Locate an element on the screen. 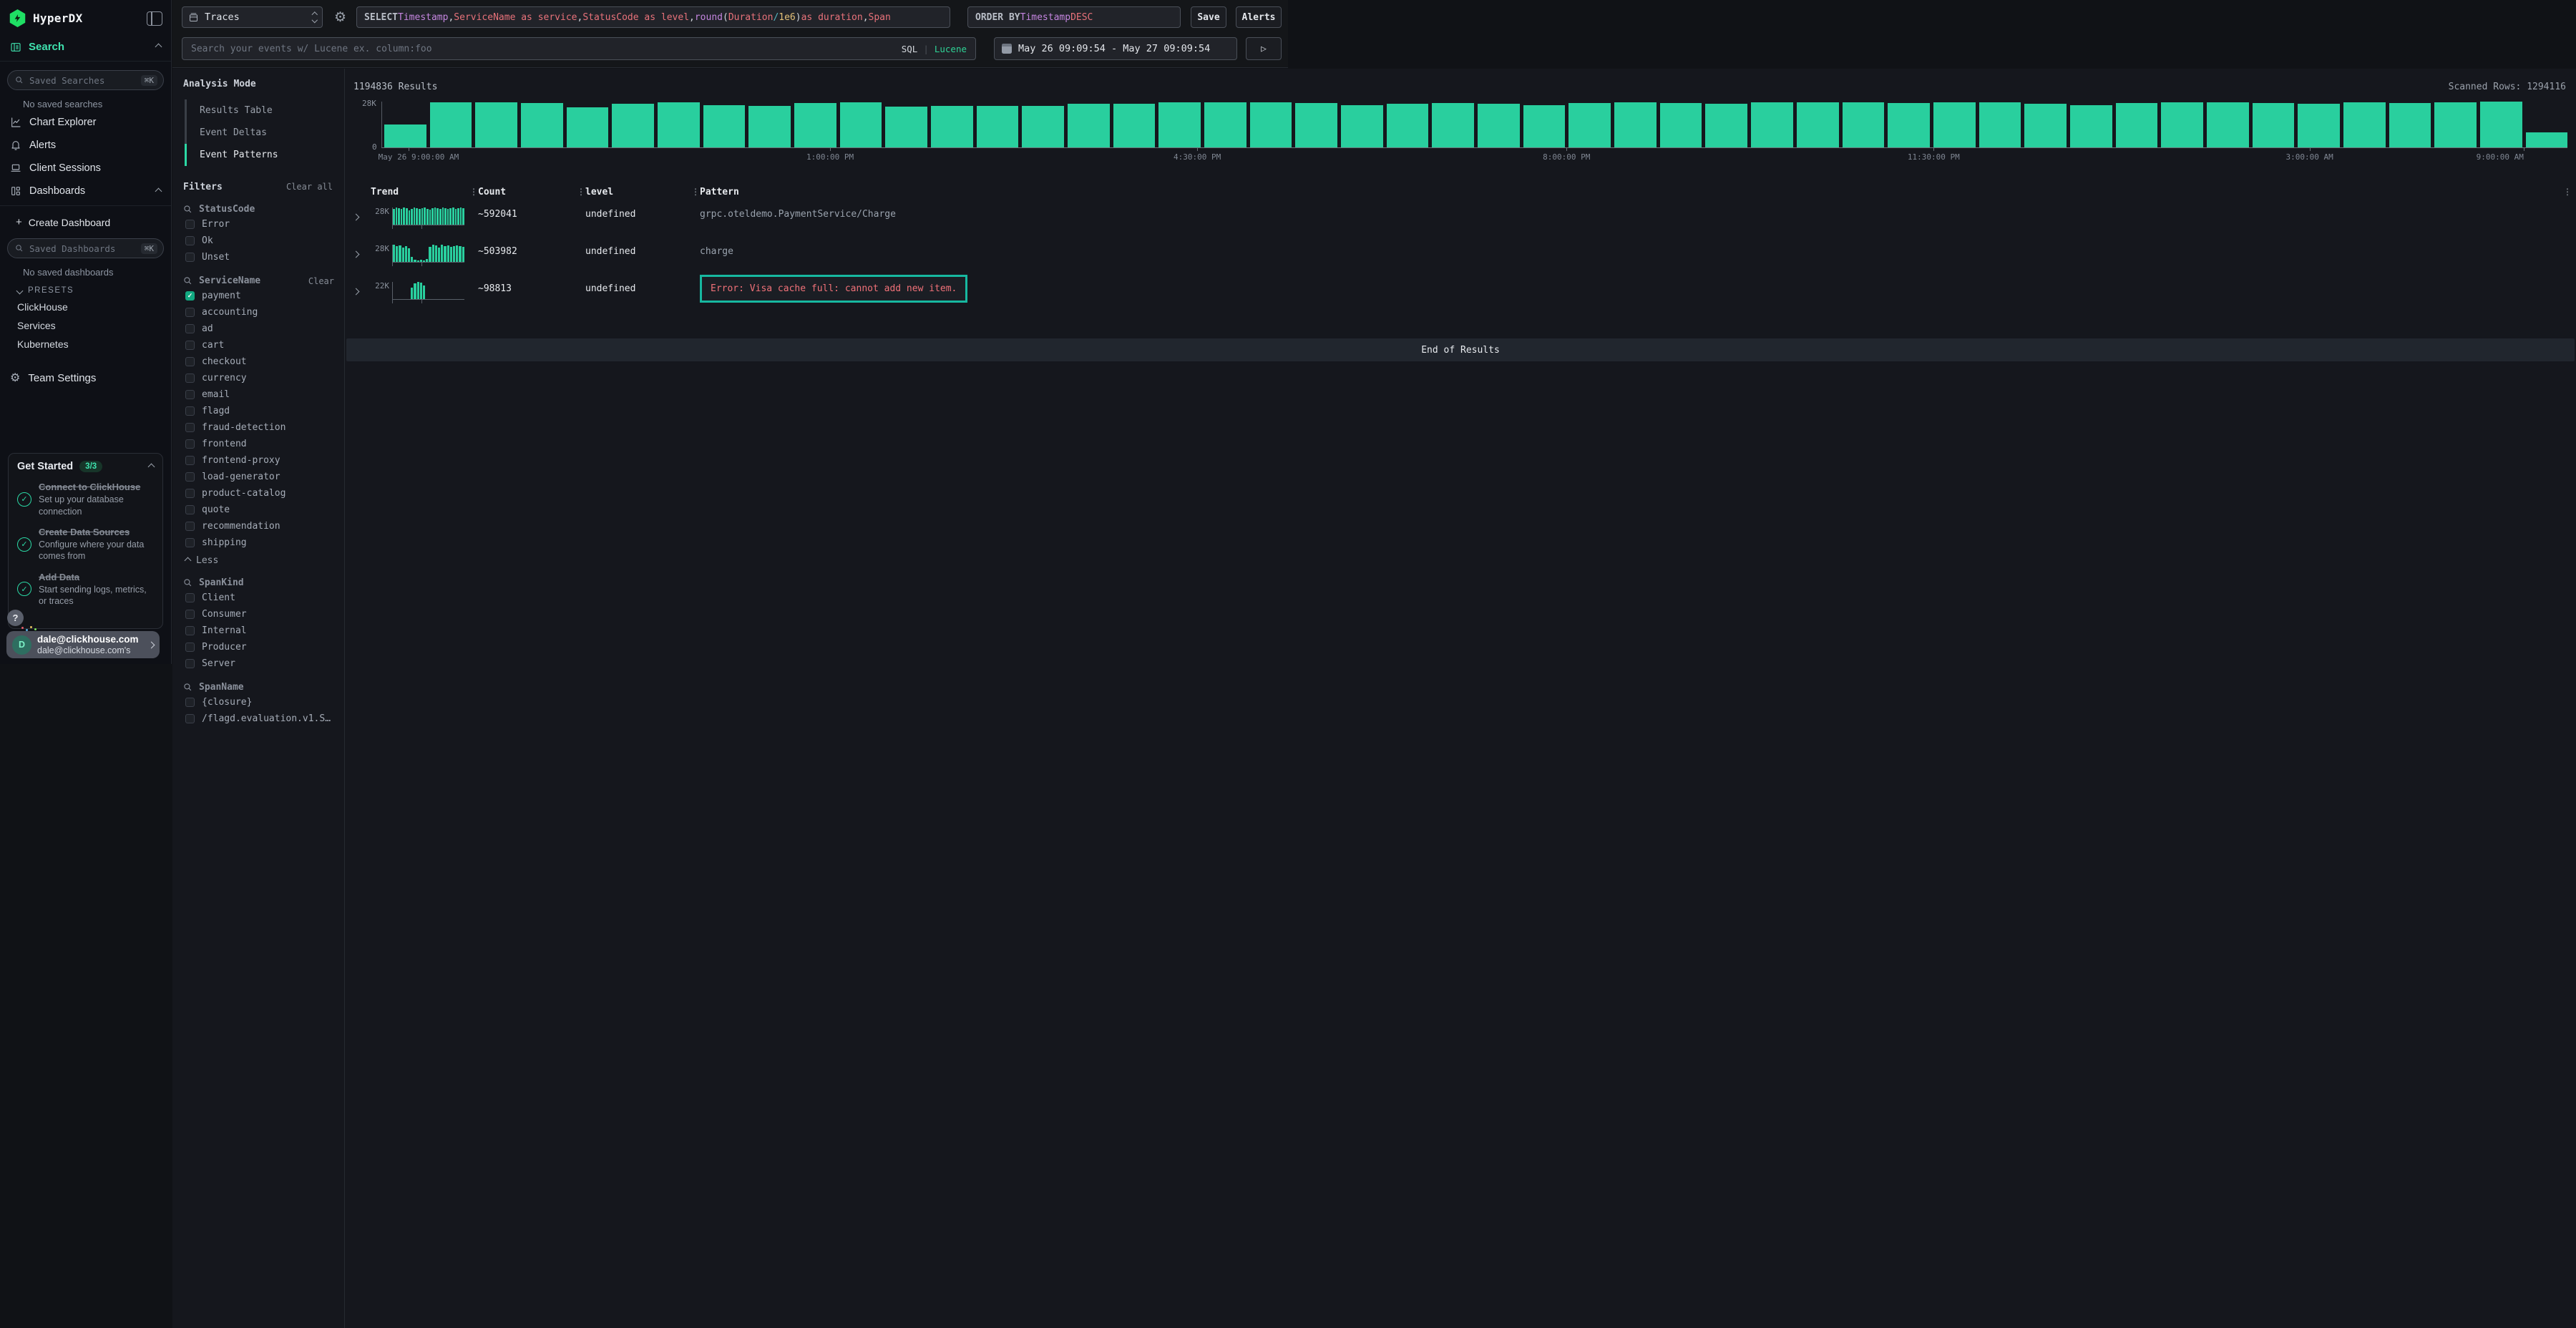 This screenshot has width=2576, height=1328. filter-option: recommendation is located at coordinates (264, 526).